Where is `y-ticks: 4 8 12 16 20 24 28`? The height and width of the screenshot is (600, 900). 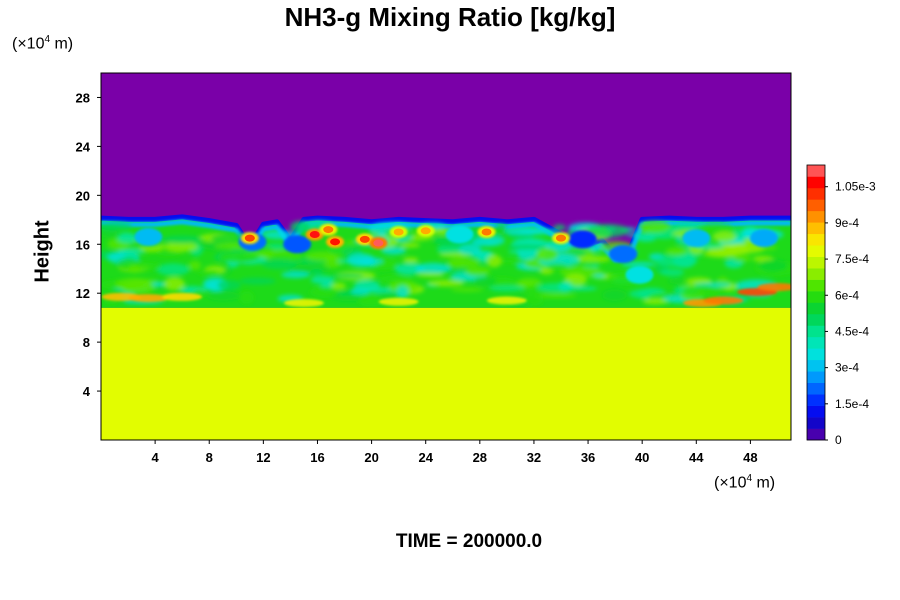
y-ticks: 4 8 12 16 20 24 28 is located at coordinates (88, 244).